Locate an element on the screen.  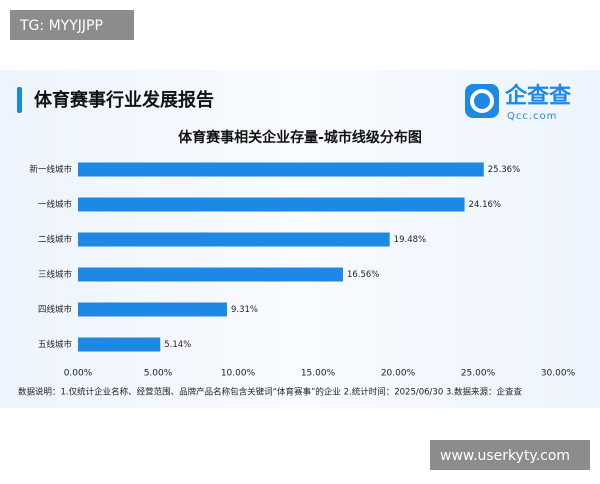
value-label: 9.31% is located at coordinates (244, 310).